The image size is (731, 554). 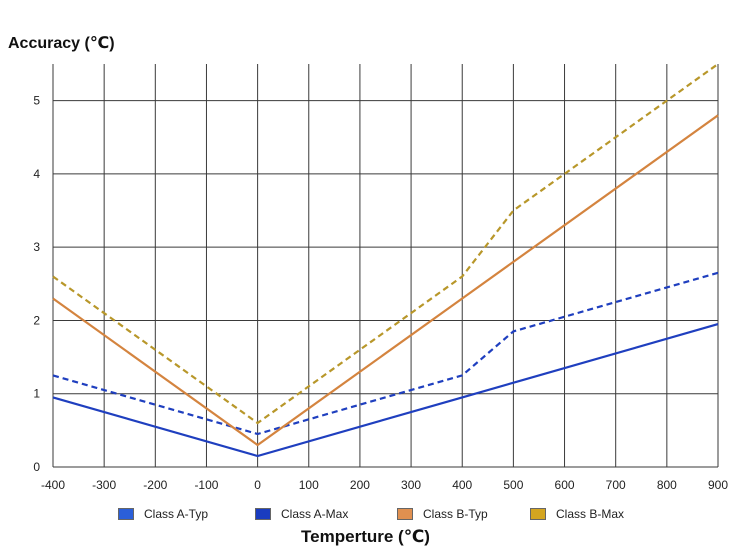 I want to click on legend-item-class-b-typ: Class B-Typ, so click(x=442, y=514).